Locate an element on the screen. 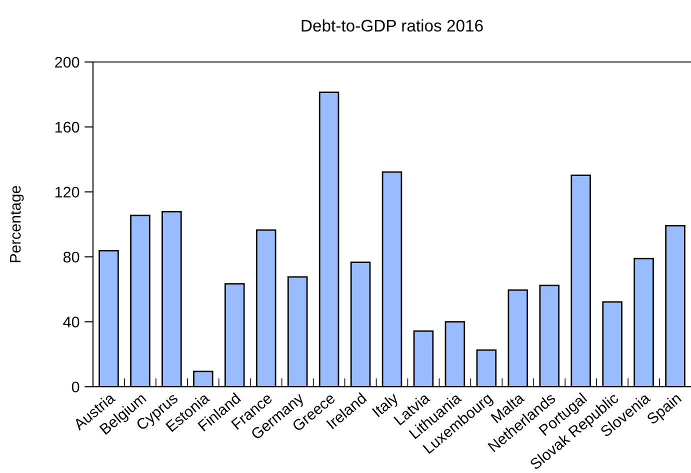 This screenshot has width=691, height=473. chart-title: Debt-to-GDP ratios 2016 is located at coordinates (392, 25).